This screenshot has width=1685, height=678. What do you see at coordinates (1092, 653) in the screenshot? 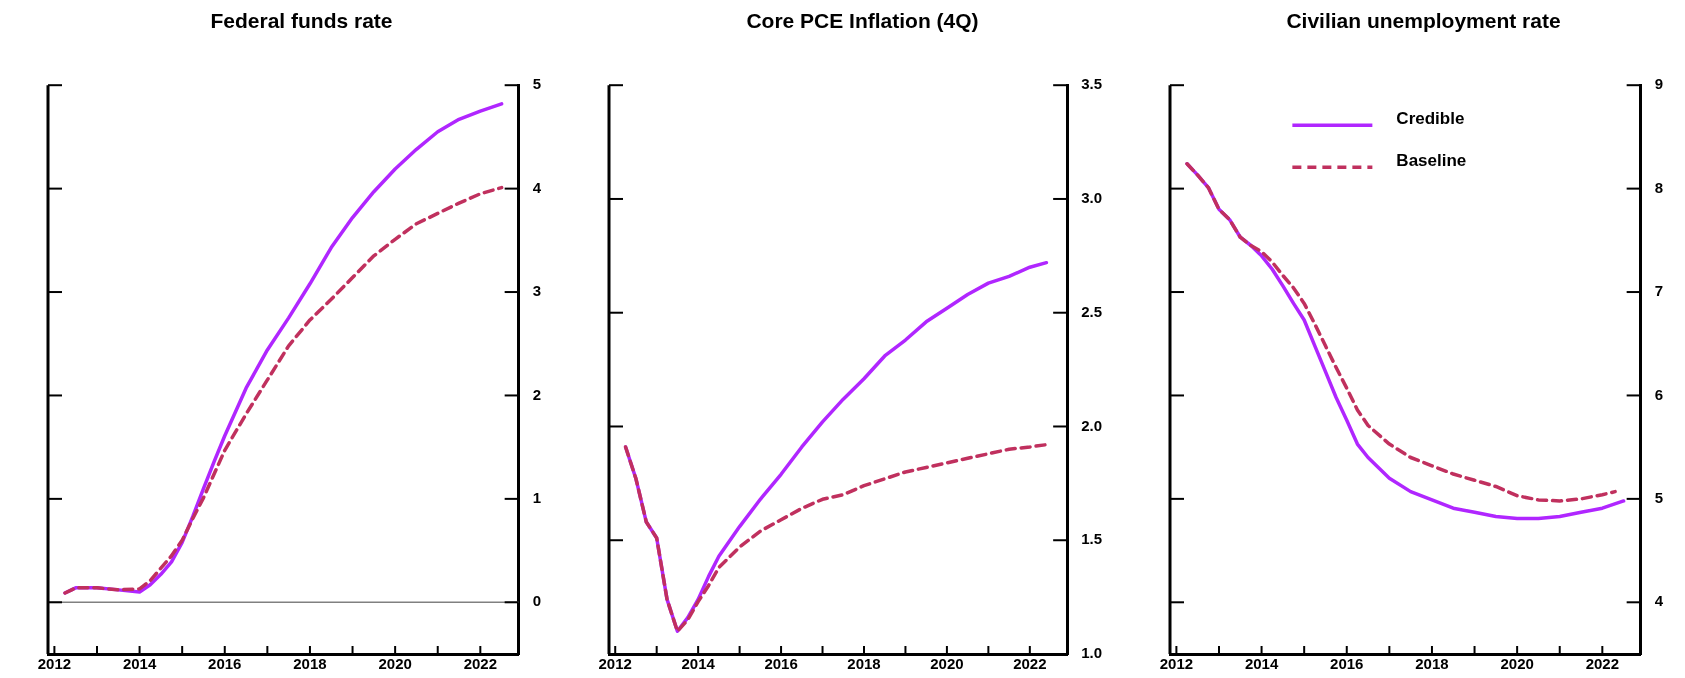
I see `y-tick-label: 1.0` at bounding box center [1092, 653].